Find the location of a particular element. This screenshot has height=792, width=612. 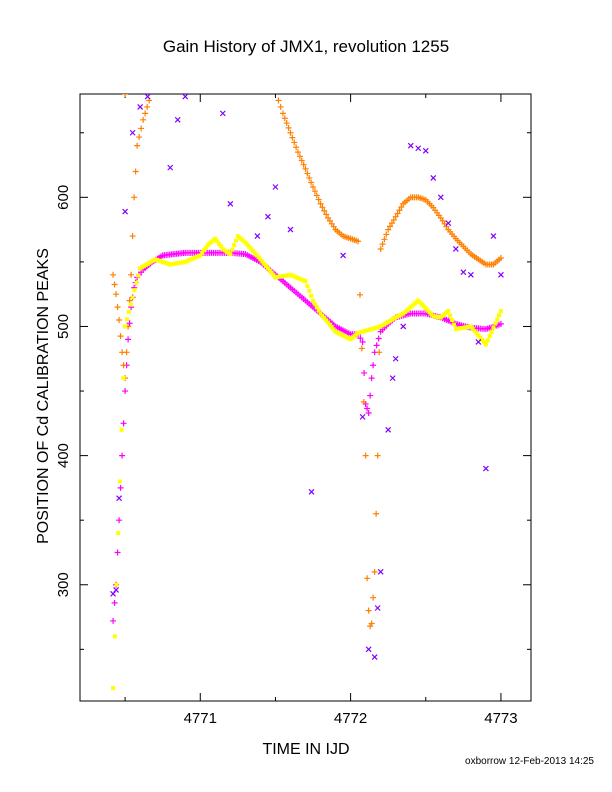

y-tick-label: 400 is located at coordinates (63, 455).